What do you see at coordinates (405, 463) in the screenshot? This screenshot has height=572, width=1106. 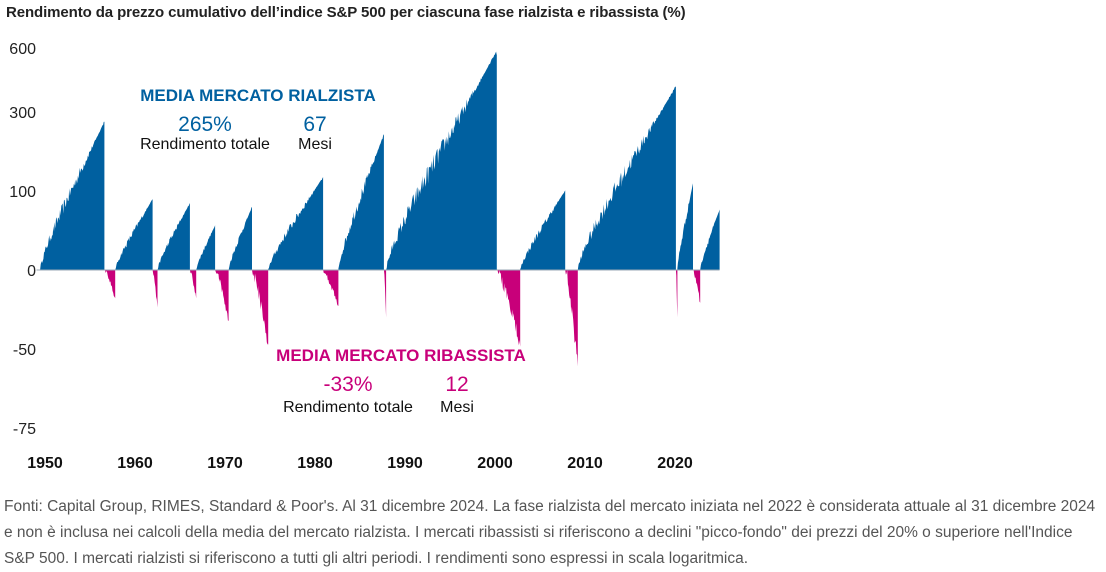 I see `x-tick-label: 1990` at bounding box center [405, 463].